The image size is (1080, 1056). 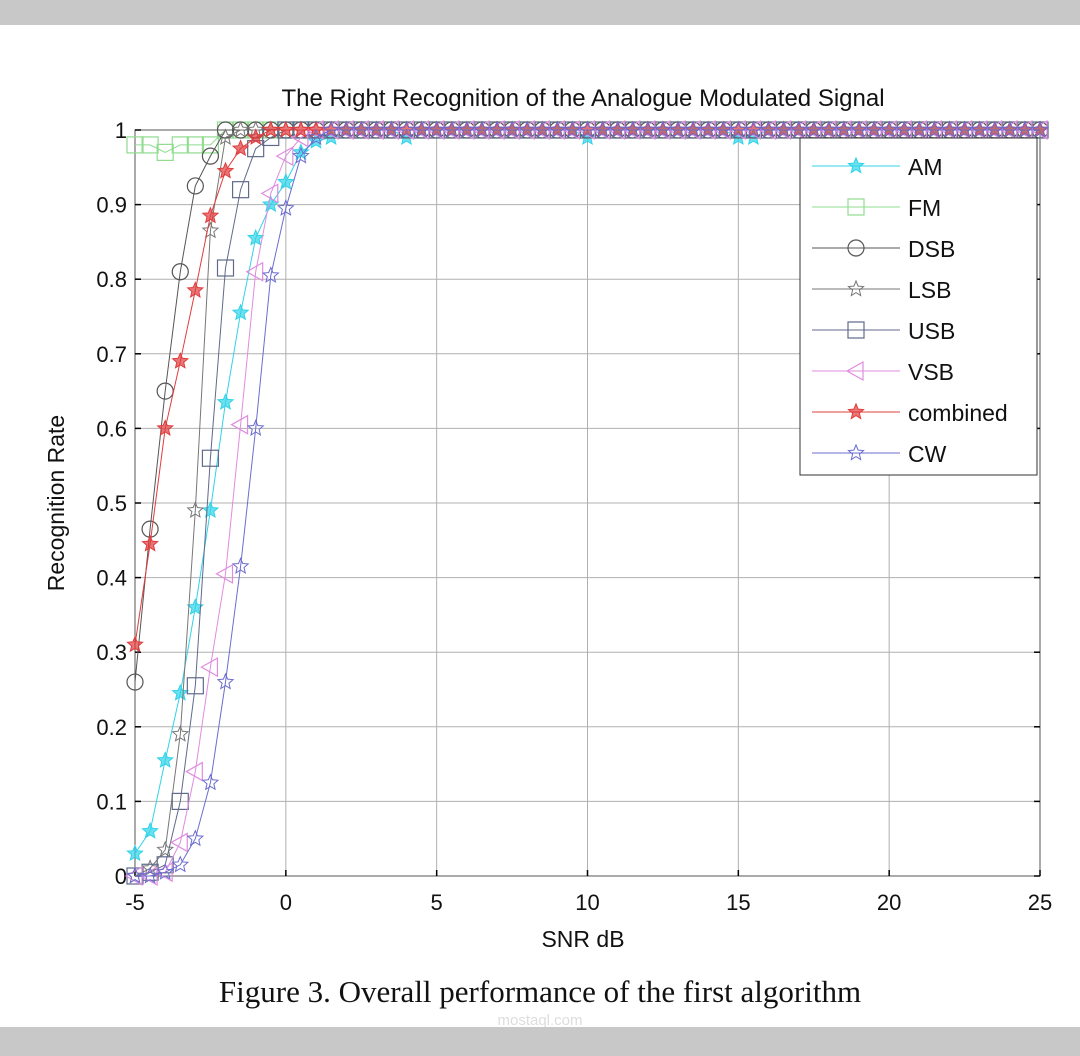 What do you see at coordinates (286, 902) in the screenshot?
I see `x-tick-label: 0` at bounding box center [286, 902].